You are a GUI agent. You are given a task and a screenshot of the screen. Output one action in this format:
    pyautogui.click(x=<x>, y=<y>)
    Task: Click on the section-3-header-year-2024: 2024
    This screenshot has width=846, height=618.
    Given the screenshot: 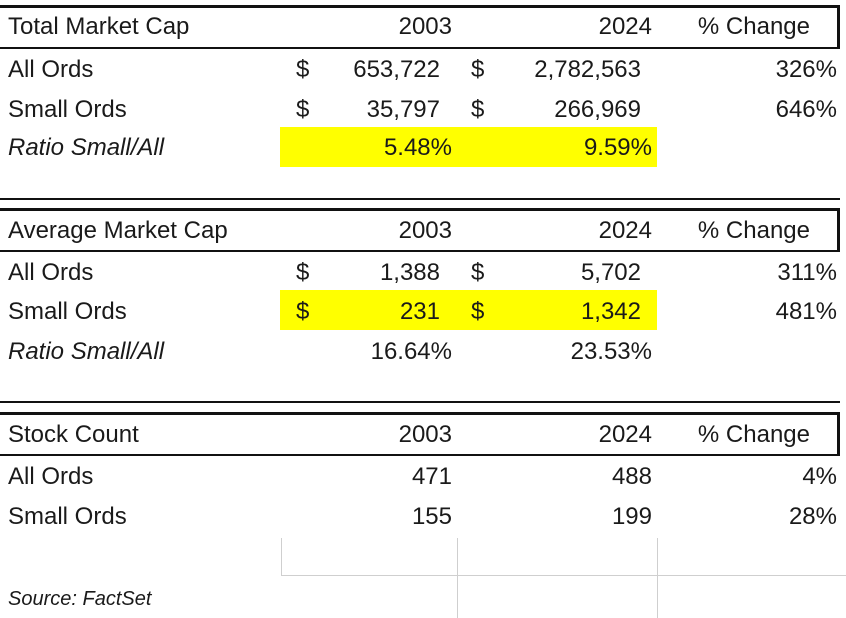 What is the action you would take?
    pyautogui.click(x=625, y=434)
    